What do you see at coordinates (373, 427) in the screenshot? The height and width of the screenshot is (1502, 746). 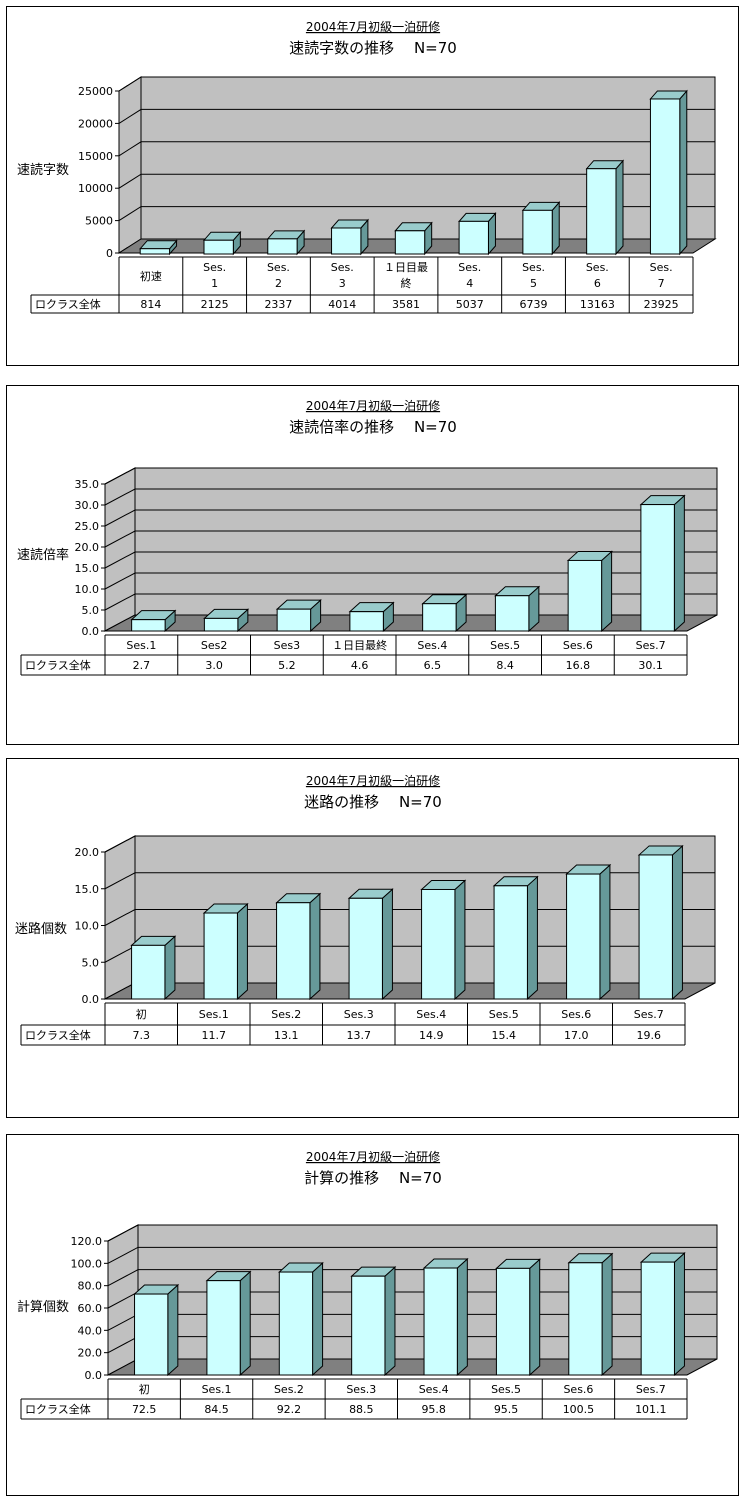 I see `chart-2-title: 速読倍率の推移 N=70` at bounding box center [373, 427].